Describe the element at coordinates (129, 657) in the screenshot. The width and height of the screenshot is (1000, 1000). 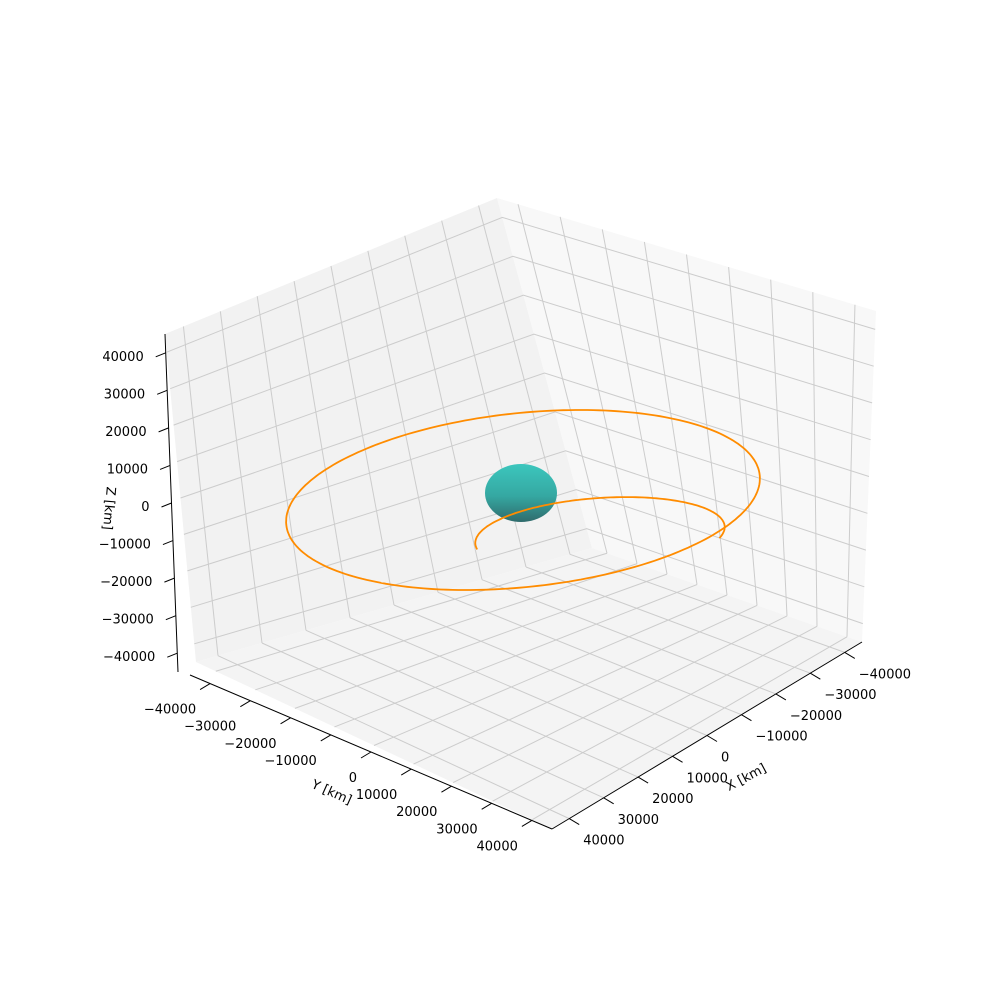
I see `z-tick-label: −40000` at that location.